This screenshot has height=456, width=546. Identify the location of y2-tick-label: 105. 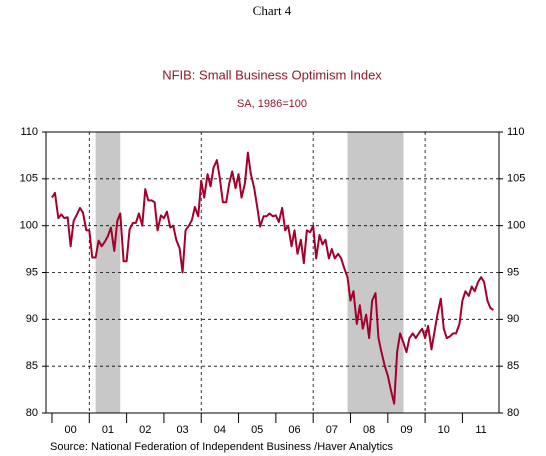
(516, 179).